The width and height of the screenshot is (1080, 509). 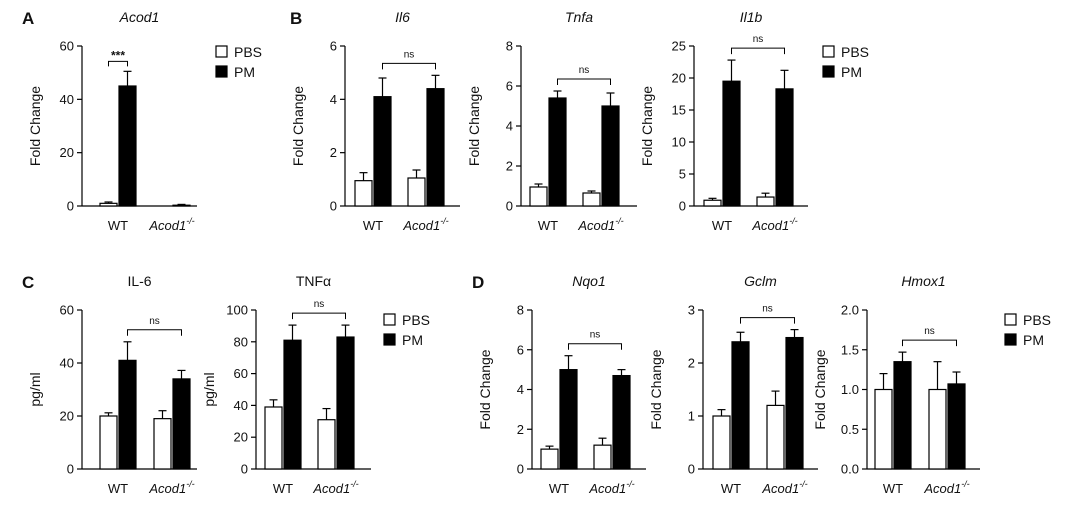 I want to click on y-tick-label: 2.0, so click(x=850, y=310).